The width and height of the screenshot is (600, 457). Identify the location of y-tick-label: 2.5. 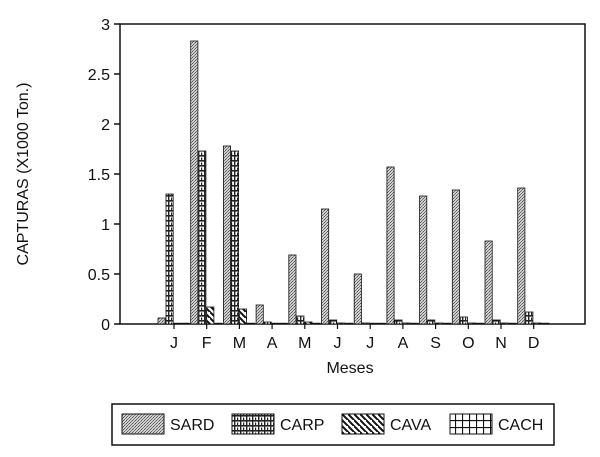
(99, 75).